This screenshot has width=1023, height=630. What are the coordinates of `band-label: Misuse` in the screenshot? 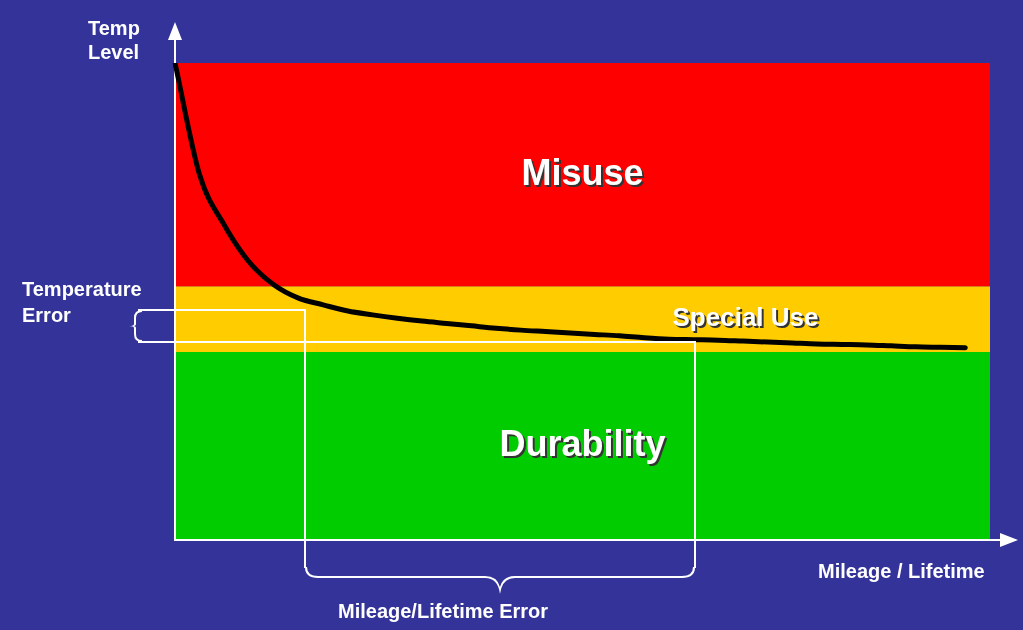 It's located at (582, 172).